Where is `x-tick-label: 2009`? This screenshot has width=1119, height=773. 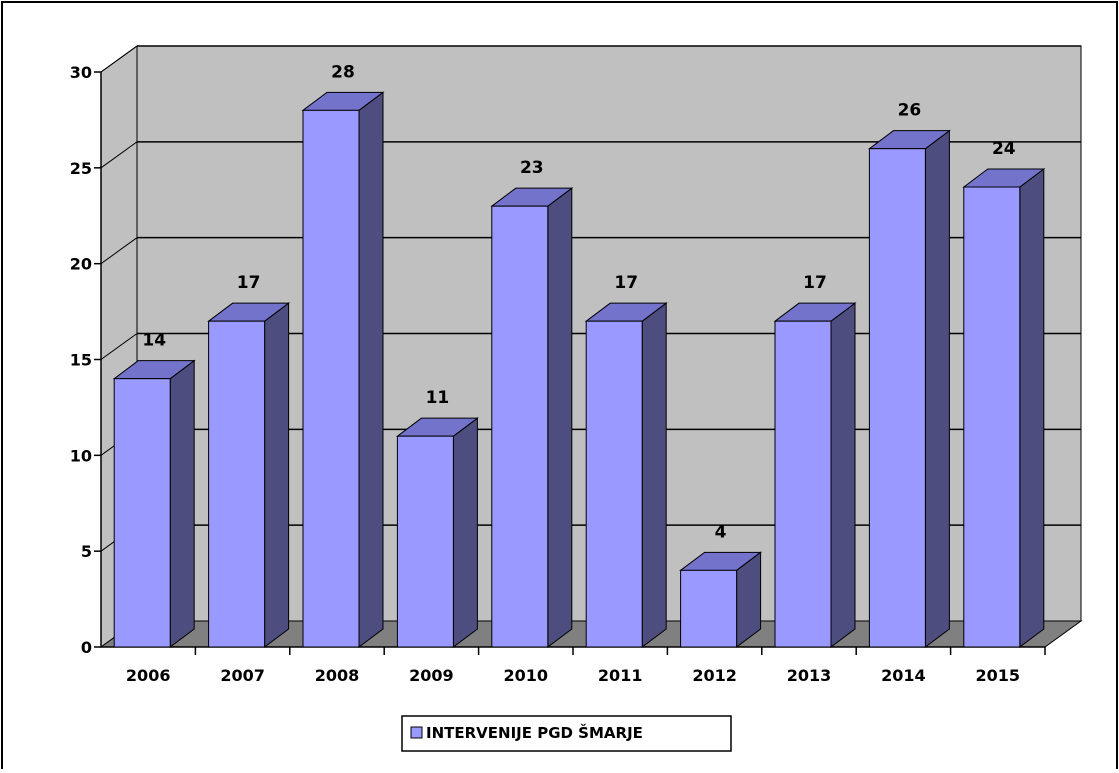
x-tick-label: 2009 is located at coordinates (431, 675).